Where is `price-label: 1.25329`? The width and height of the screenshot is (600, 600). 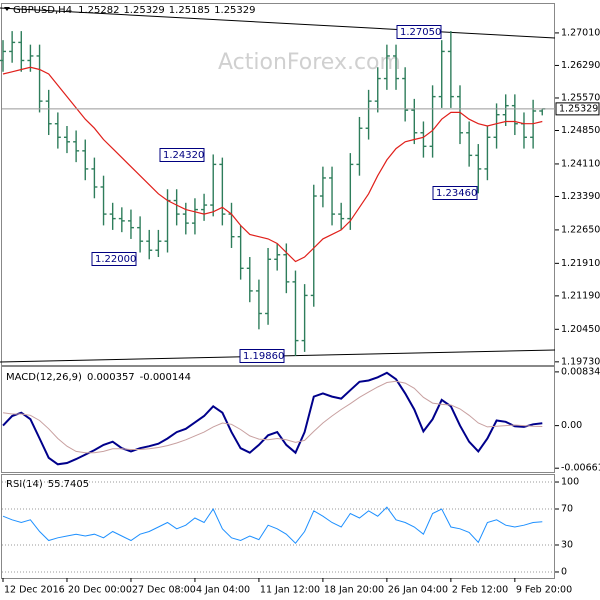
price-label: 1.25329 is located at coordinates (578, 108).